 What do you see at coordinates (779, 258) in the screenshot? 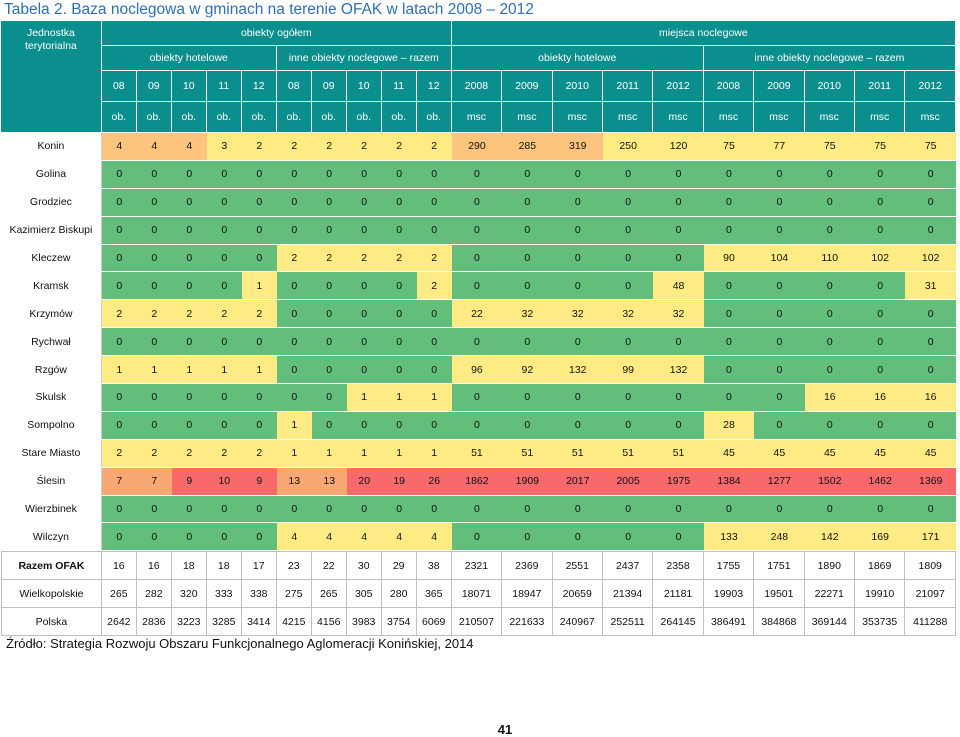
I see `table-cell: 104` at bounding box center [779, 258].